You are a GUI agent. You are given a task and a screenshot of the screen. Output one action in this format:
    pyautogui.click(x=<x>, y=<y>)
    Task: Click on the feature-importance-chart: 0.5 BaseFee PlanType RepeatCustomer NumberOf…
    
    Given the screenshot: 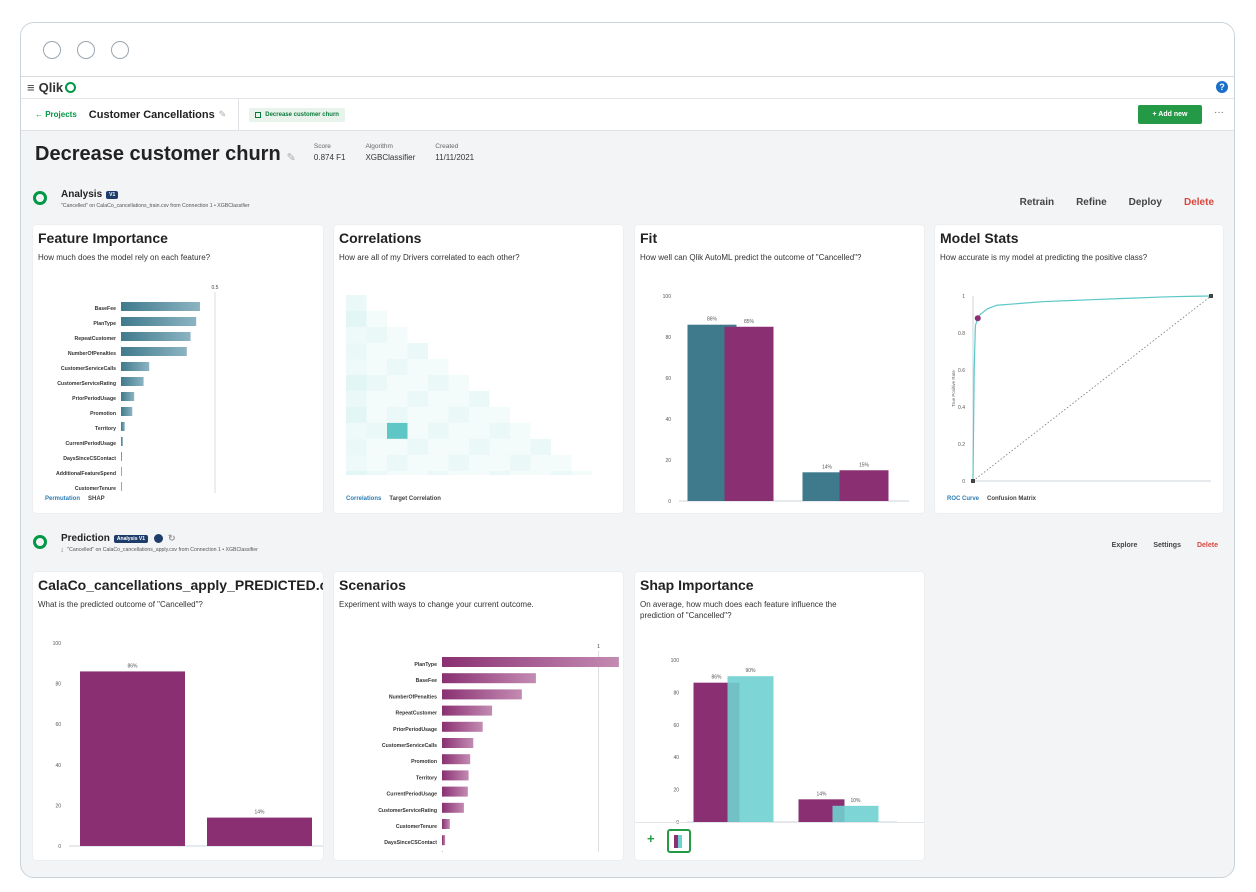 What is the action you would take?
    pyautogui.click(x=137, y=389)
    